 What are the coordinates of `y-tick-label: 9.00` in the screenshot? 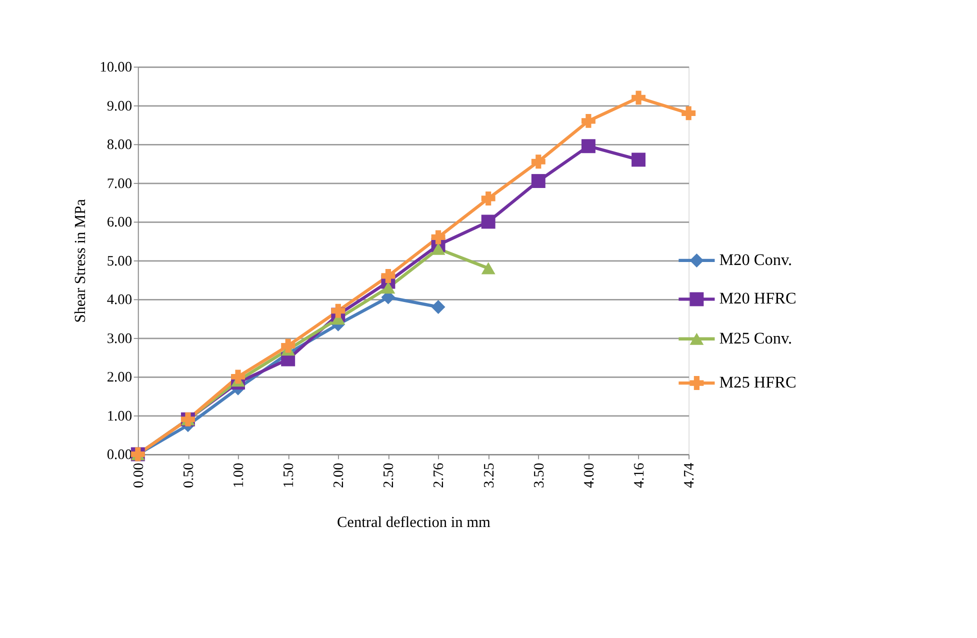 It's located at (119, 106).